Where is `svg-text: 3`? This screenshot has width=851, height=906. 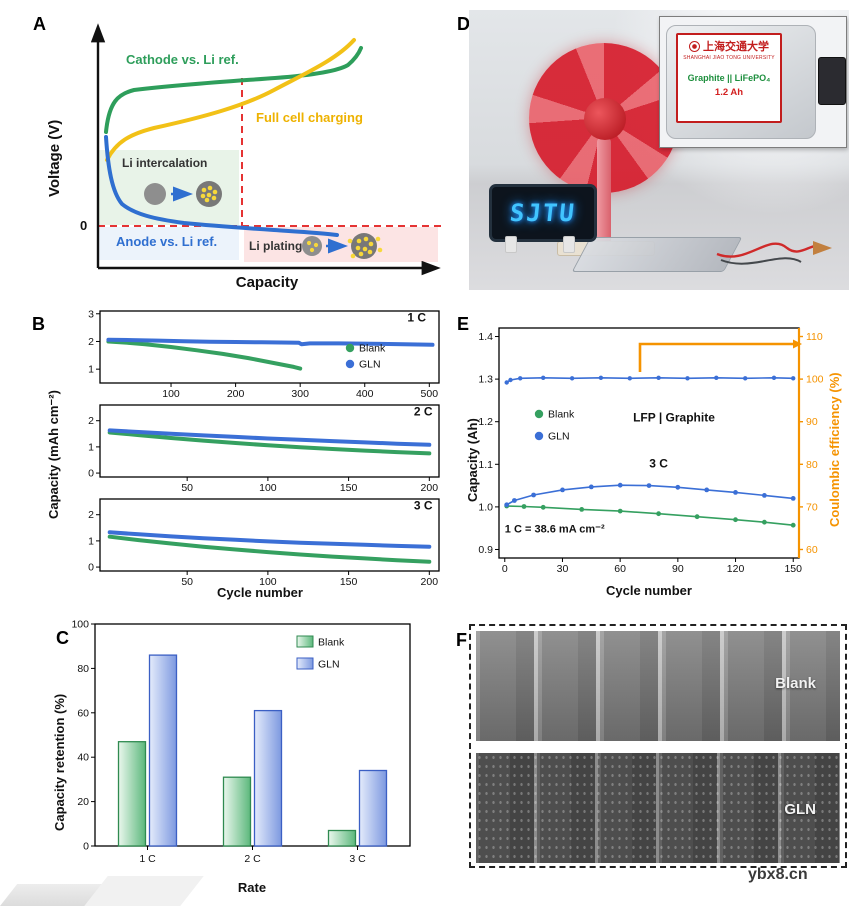
svg-text: 3 is located at coordinates (91, 314).